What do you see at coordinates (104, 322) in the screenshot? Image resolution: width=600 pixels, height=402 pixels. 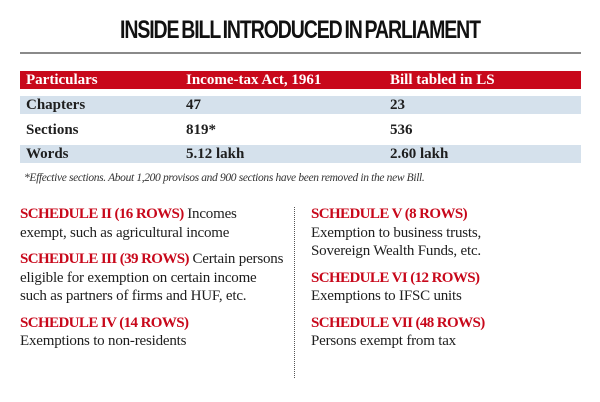 I see `schedule-heading: SCHEDULE IV (14 ROWS)` at bounding box center [104, 322].